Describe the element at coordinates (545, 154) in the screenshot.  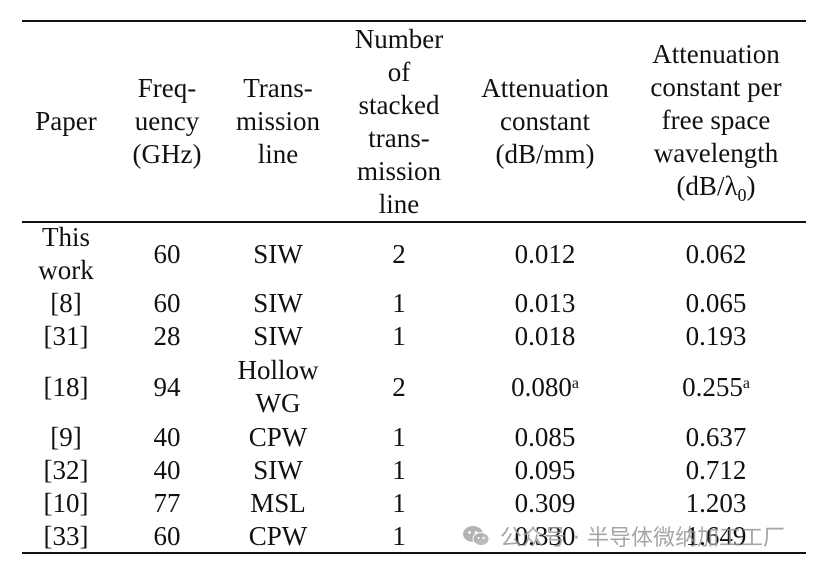
I see `header-line: (dB/mm)` at that location.